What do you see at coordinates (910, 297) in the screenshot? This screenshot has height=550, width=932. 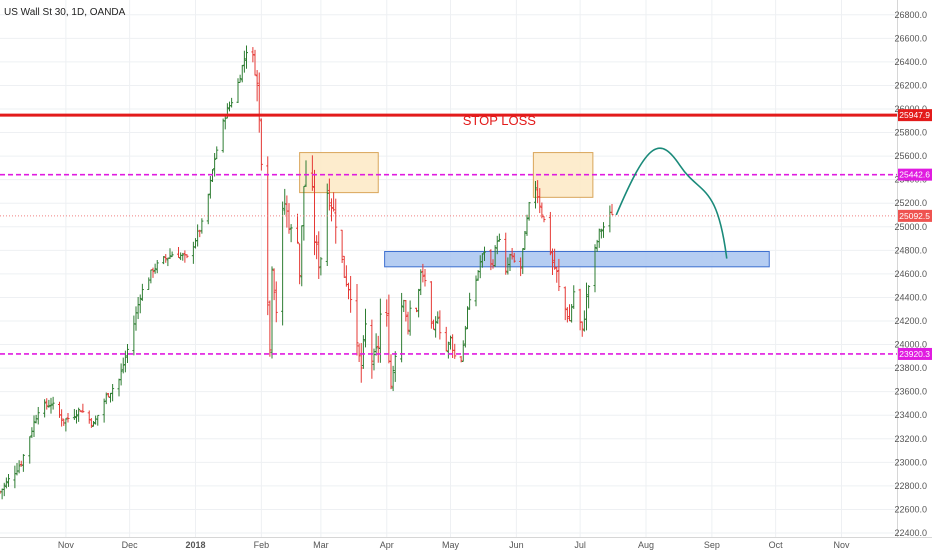 I see `y-tick-label: 24400.0` at bounding box center [910, 297].